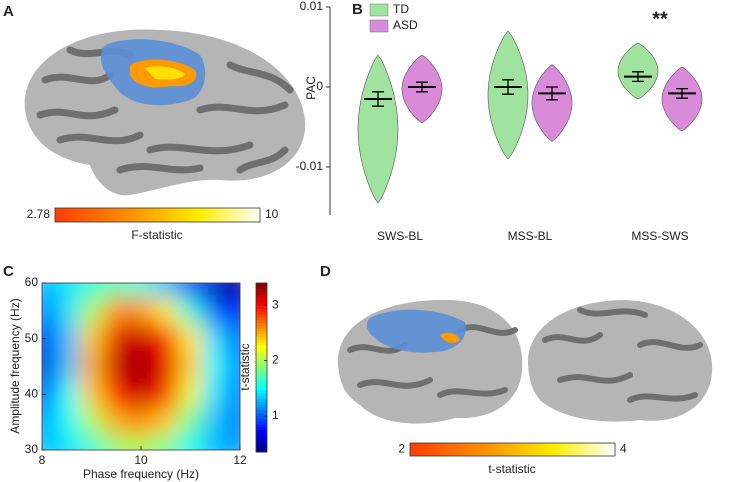 The height and width of the screenshot is (482, 731). Describe the element at coordinates (525, 361) in the screenshot. I see `brain-d` at that location.